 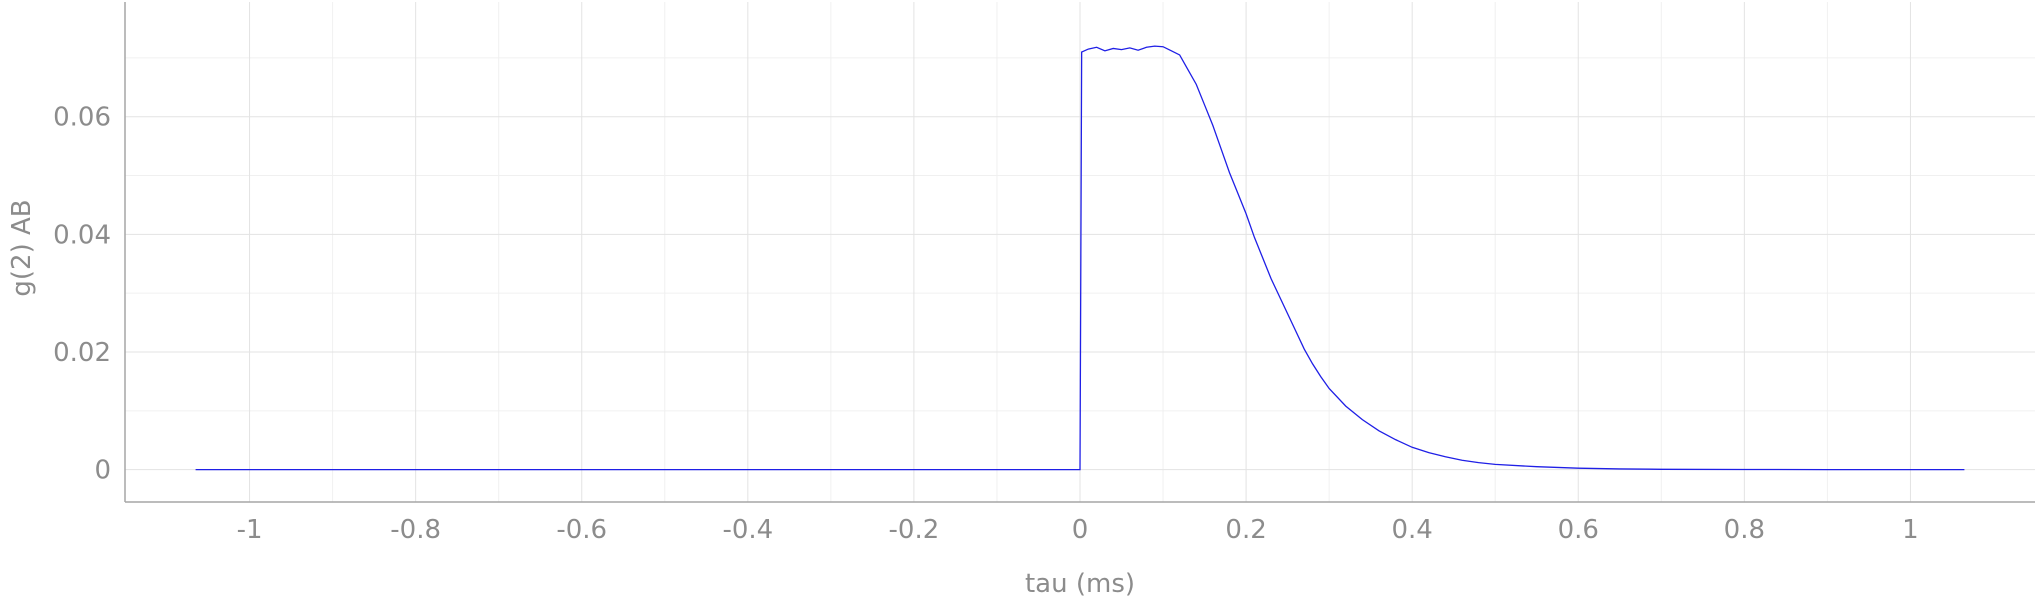 What do you see at coordinates (1744, 530) in the screenshot?
I see `x-tick-label: 0.8` at bounding box center [1744, 530].